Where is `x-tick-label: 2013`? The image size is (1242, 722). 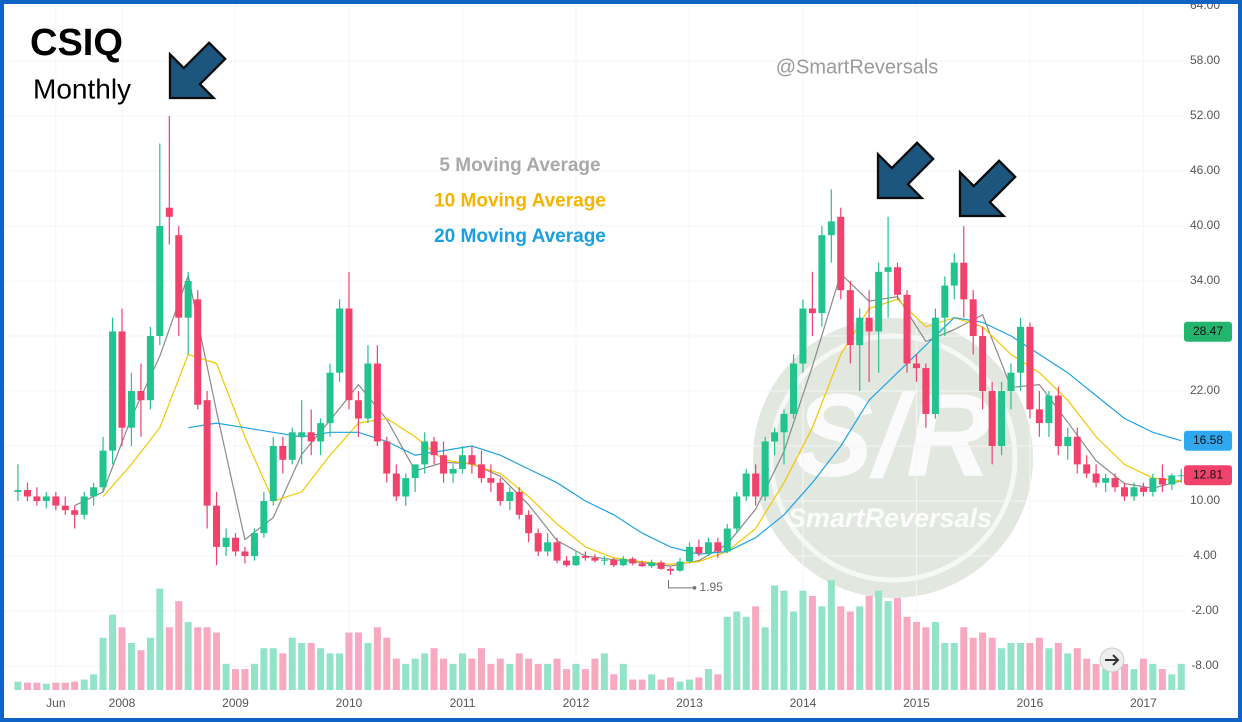
x-tick-label: 2013 is located at coordinates (689, 703).